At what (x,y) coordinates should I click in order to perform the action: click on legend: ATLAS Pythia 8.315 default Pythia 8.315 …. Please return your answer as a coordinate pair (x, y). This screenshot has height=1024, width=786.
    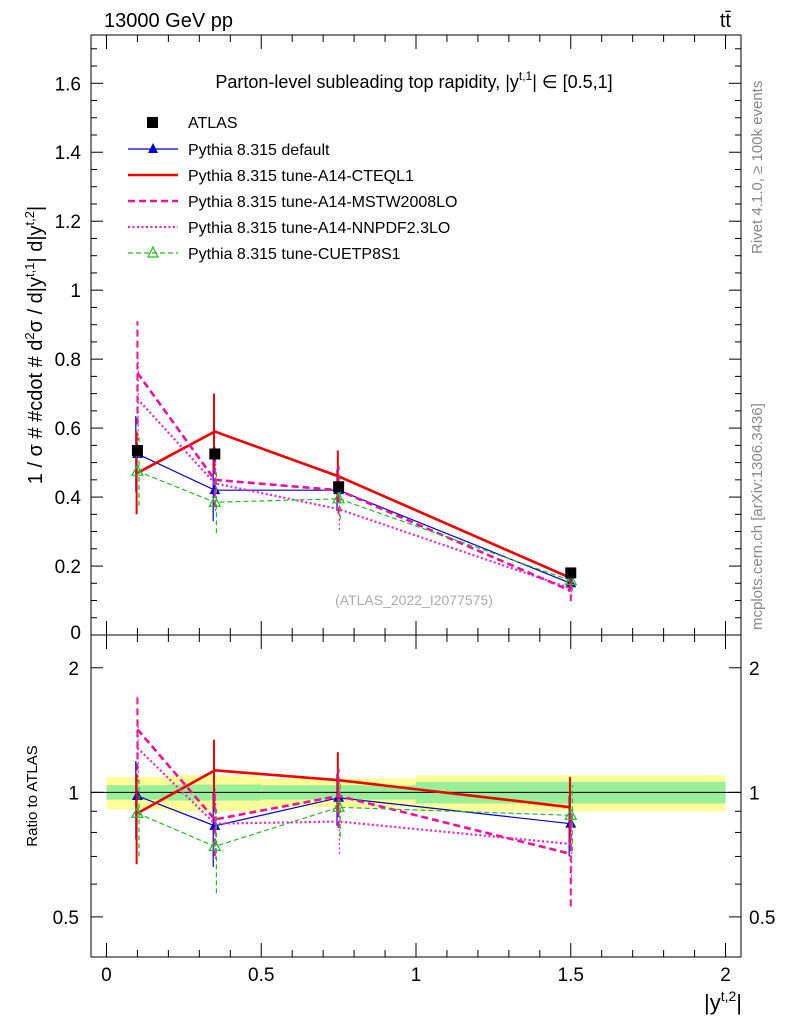
    Looking at the image, I should click on (292, 189).